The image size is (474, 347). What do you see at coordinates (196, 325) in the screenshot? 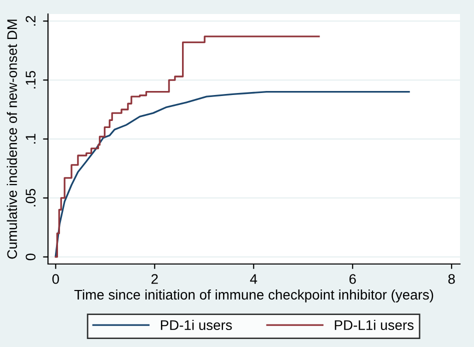
I see `legend-label: PD-1i users` at bounding box center [196, 325].